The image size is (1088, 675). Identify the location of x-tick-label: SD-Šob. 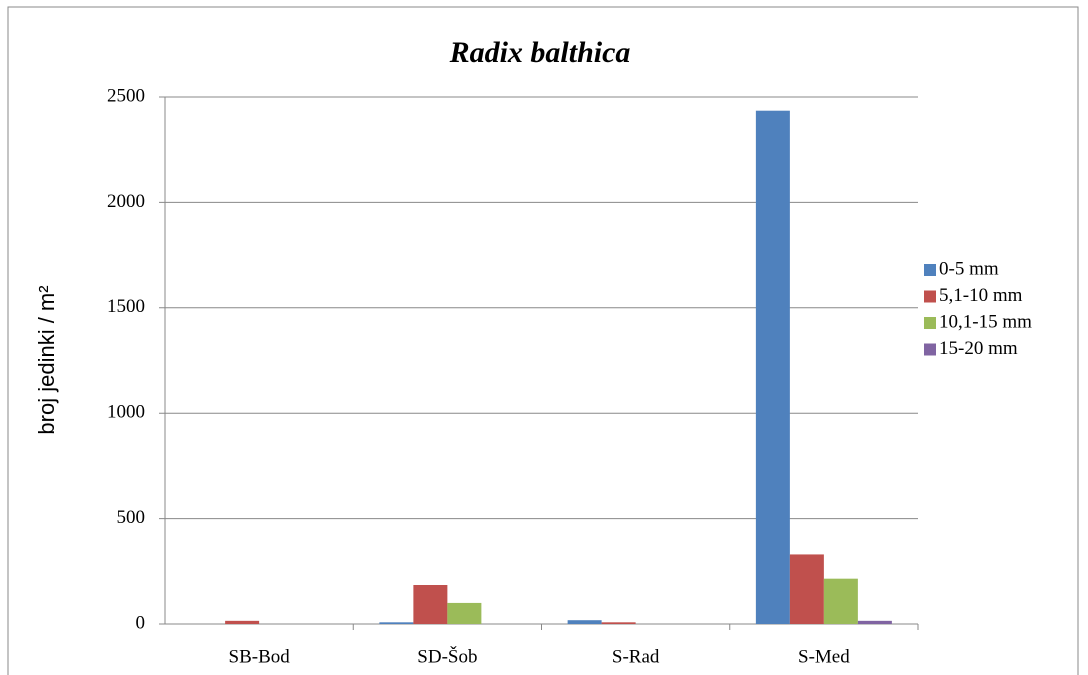
(447, 656).